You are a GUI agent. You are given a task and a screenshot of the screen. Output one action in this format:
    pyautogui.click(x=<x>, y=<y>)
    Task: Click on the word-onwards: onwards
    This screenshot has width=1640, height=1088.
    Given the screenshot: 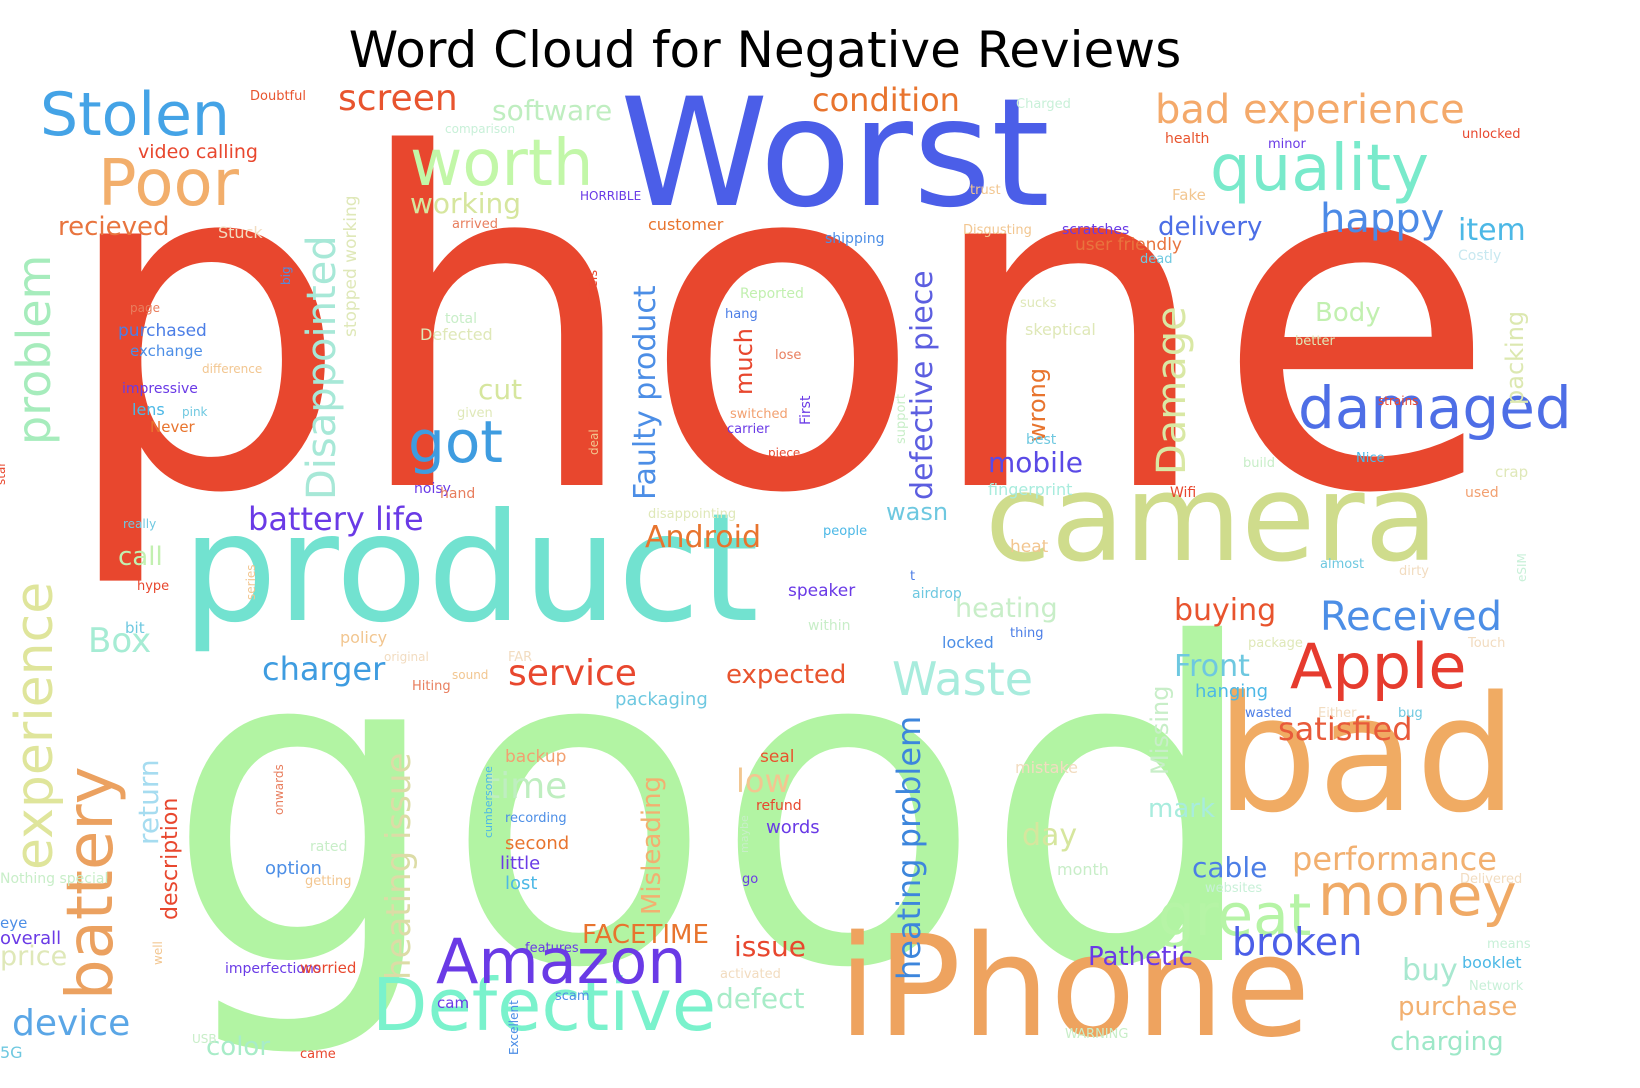 What is the action you would take?
    pyautogui.click(x=279, y=789)
    